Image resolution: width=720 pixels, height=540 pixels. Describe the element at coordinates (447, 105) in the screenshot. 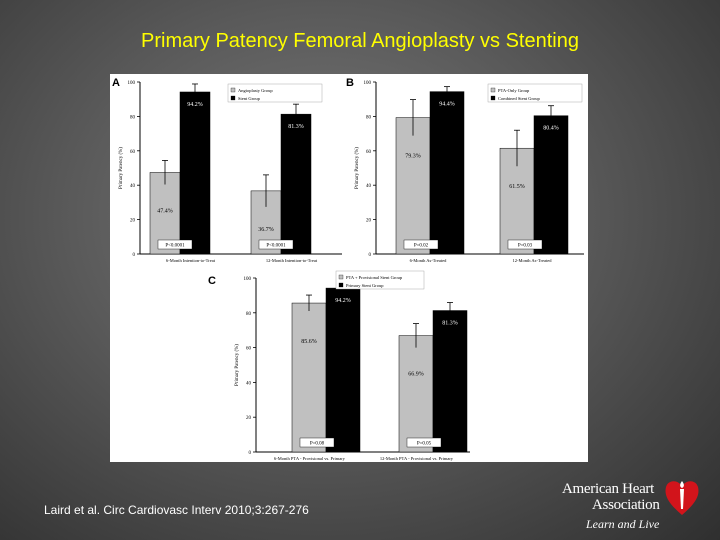

I see `data-label: 94.4%` at that location.